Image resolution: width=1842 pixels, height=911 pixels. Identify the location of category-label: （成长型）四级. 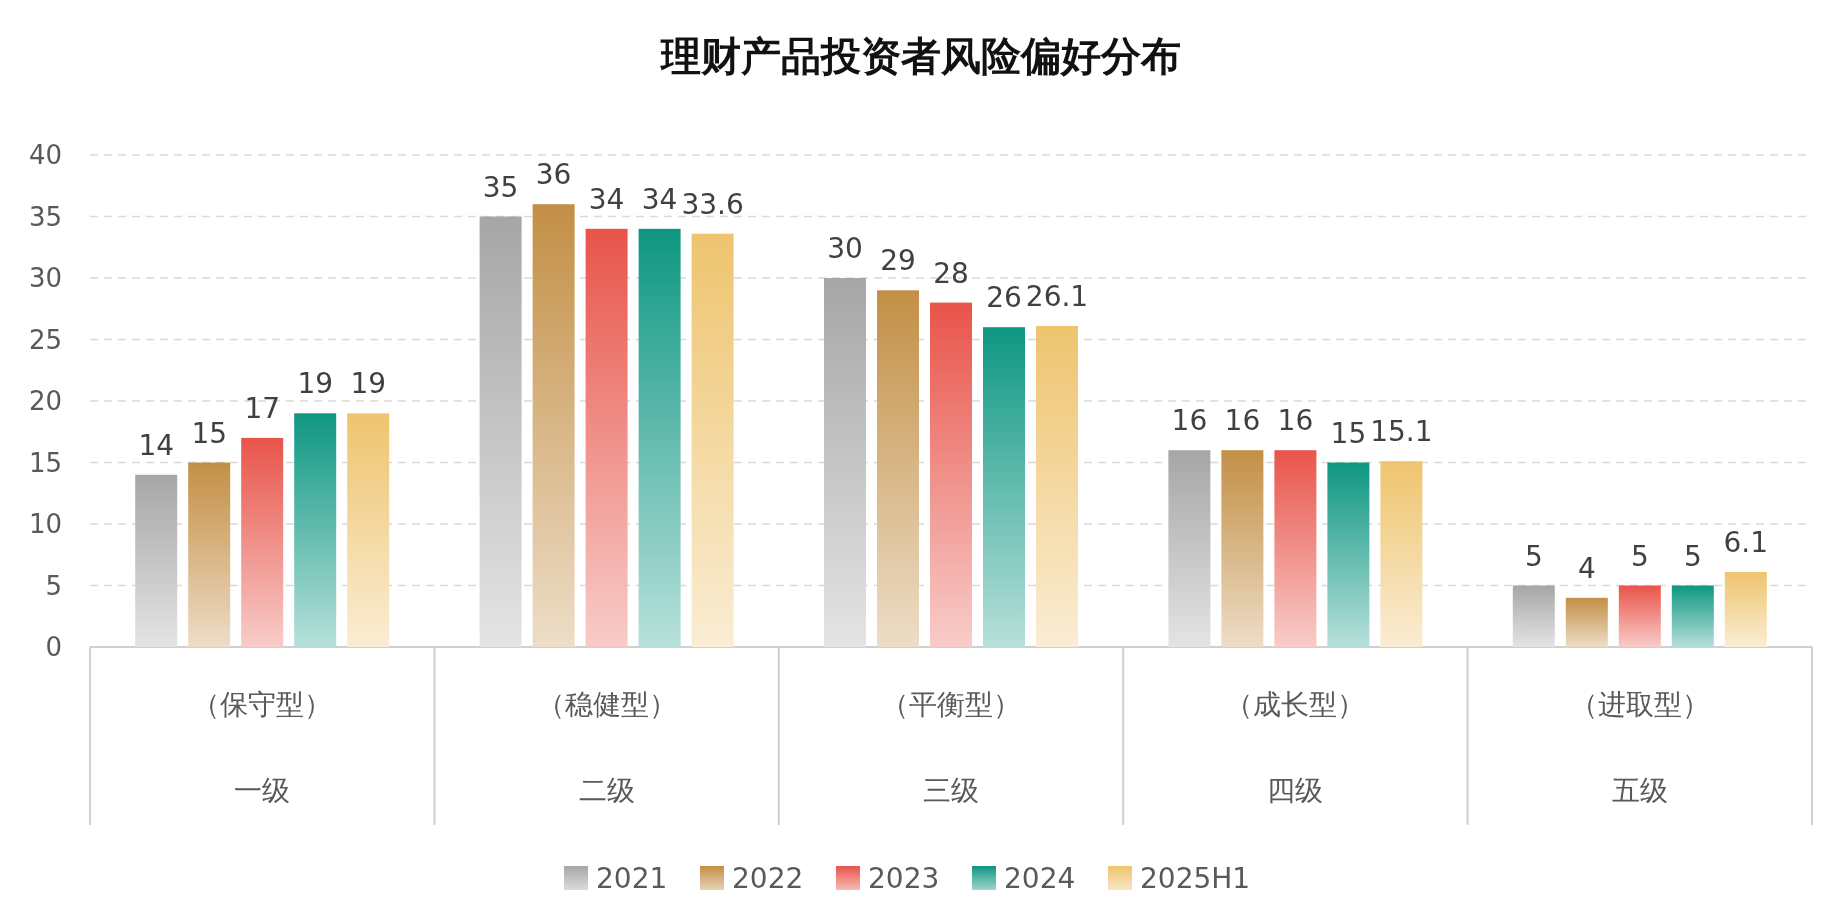
(1295, 747).